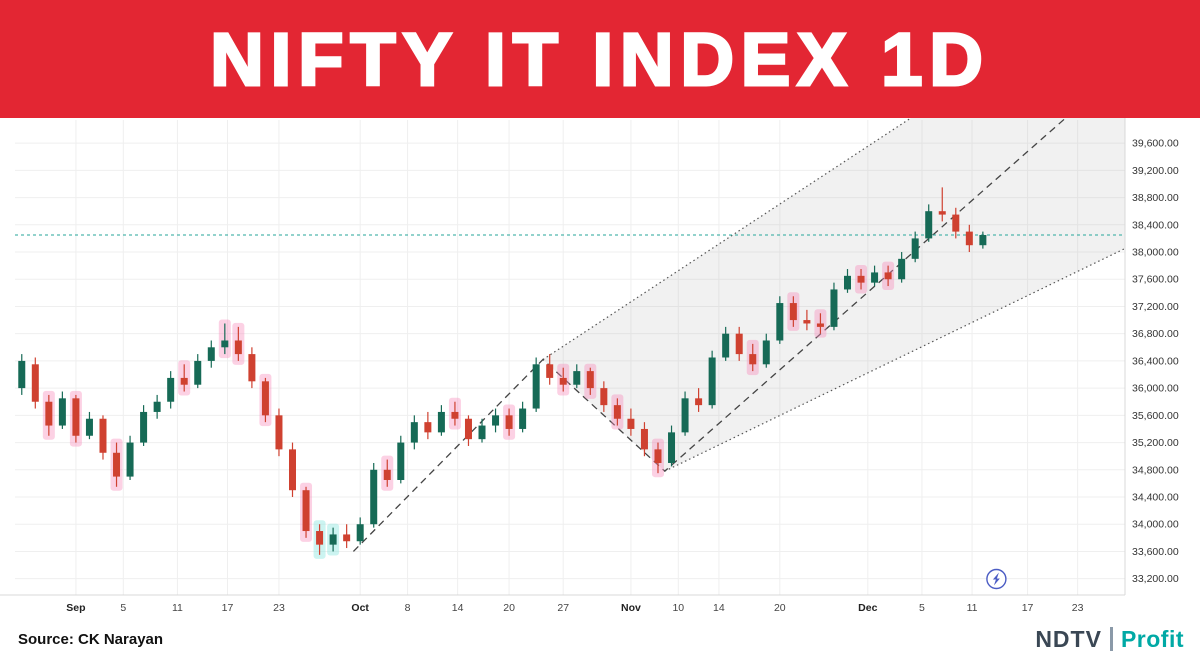  I want to click on ndtv-profit-logo: NDTV Profit, so click(1109, 639).